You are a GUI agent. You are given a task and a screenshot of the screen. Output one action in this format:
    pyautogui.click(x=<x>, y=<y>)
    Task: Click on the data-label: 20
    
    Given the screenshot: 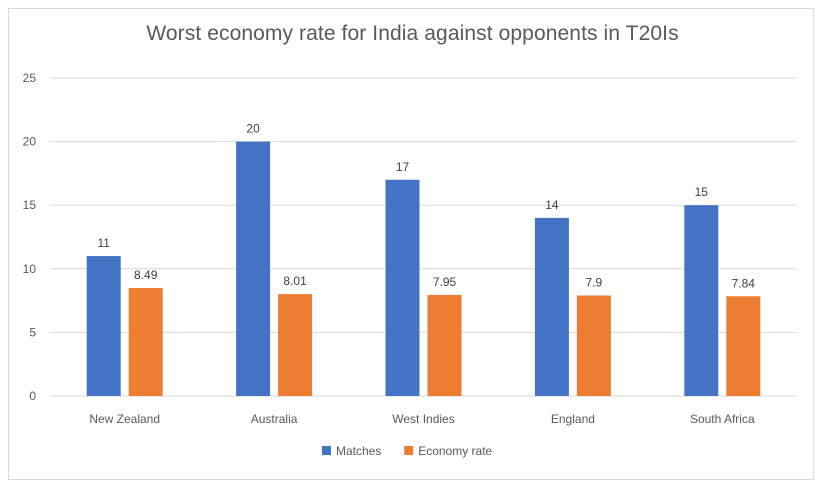 What is the action you would take?
    pyautogui.click(x=253, y=129)
    